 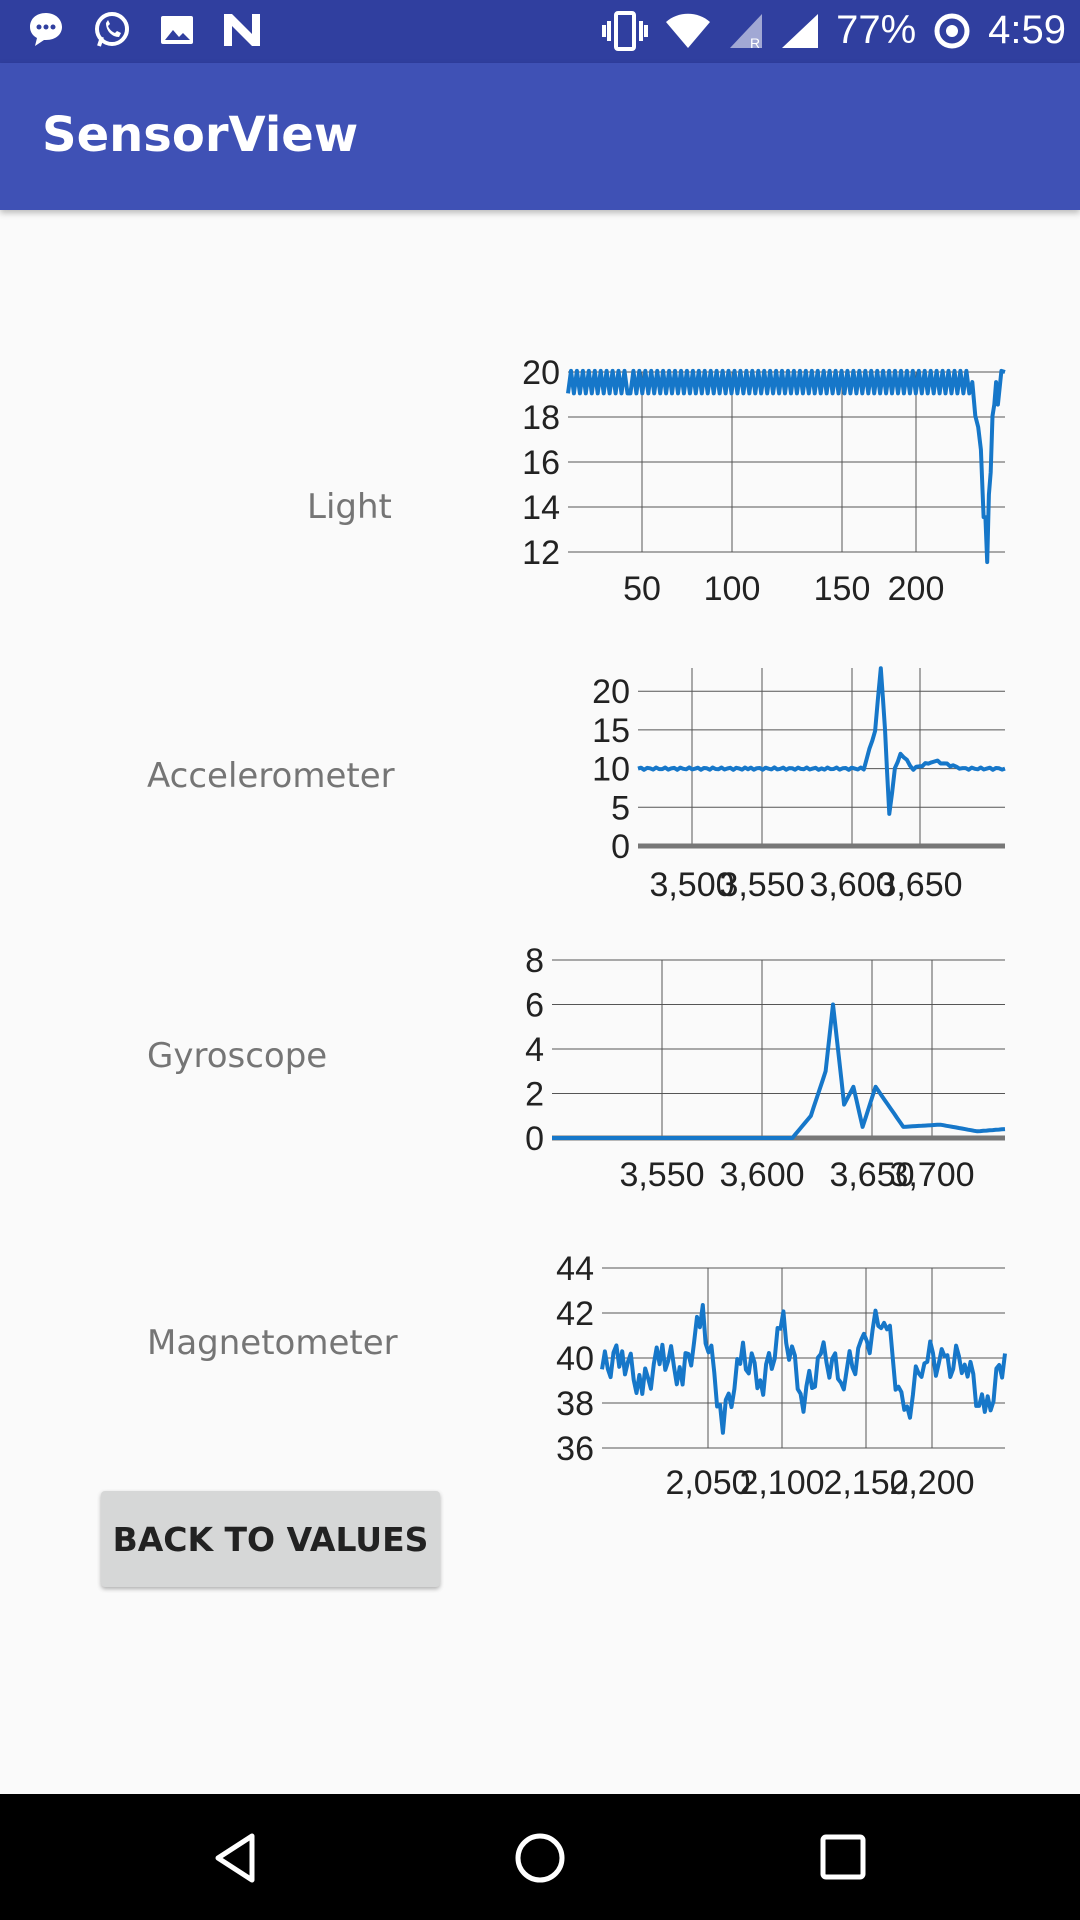 I want to click on y-tick-label: 2, so click(x=534, y=1095).